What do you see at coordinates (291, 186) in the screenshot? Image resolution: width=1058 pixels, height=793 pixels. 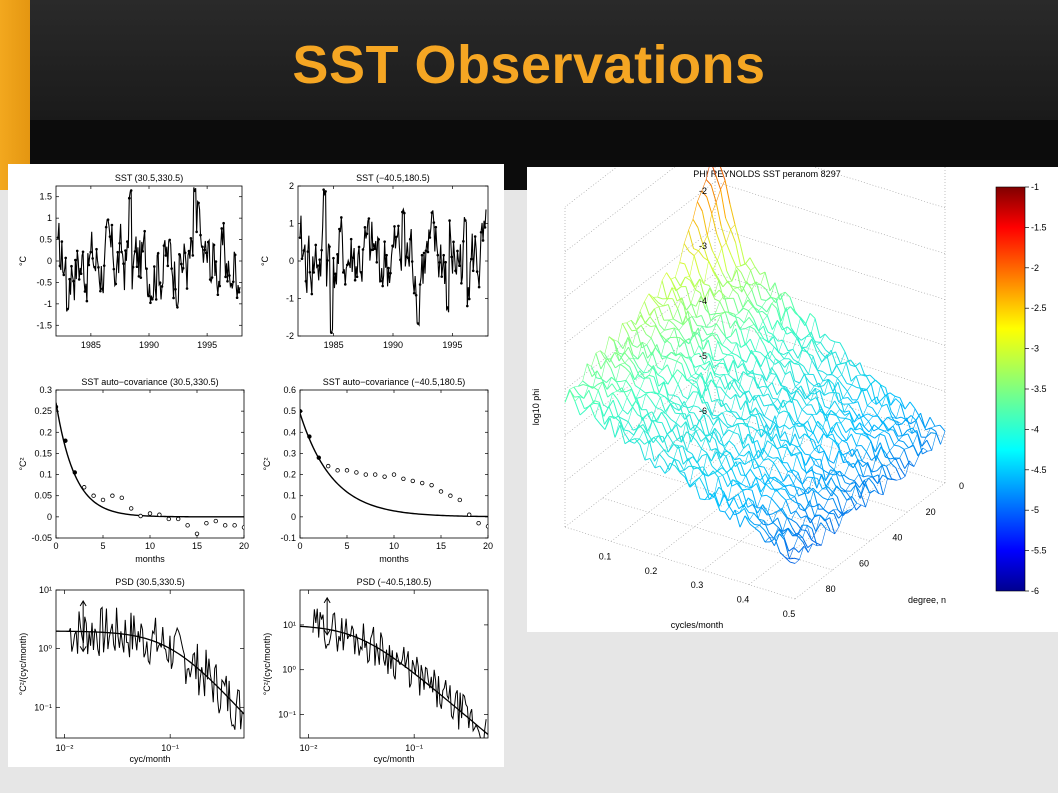 I see `y-tick-label: 2` at bounding box center [291, 186].